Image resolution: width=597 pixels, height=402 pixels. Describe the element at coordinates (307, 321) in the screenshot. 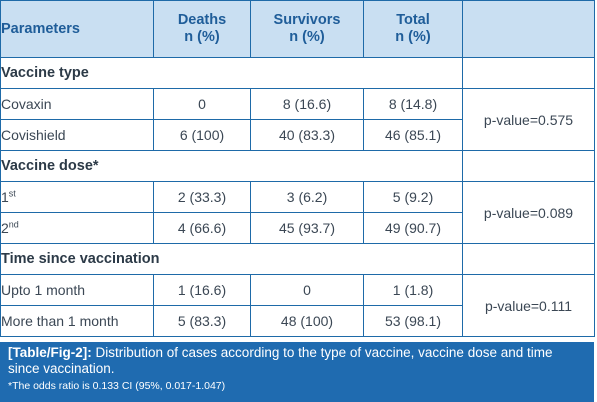

I see `cell-survivors: 48 (100)` at that location.